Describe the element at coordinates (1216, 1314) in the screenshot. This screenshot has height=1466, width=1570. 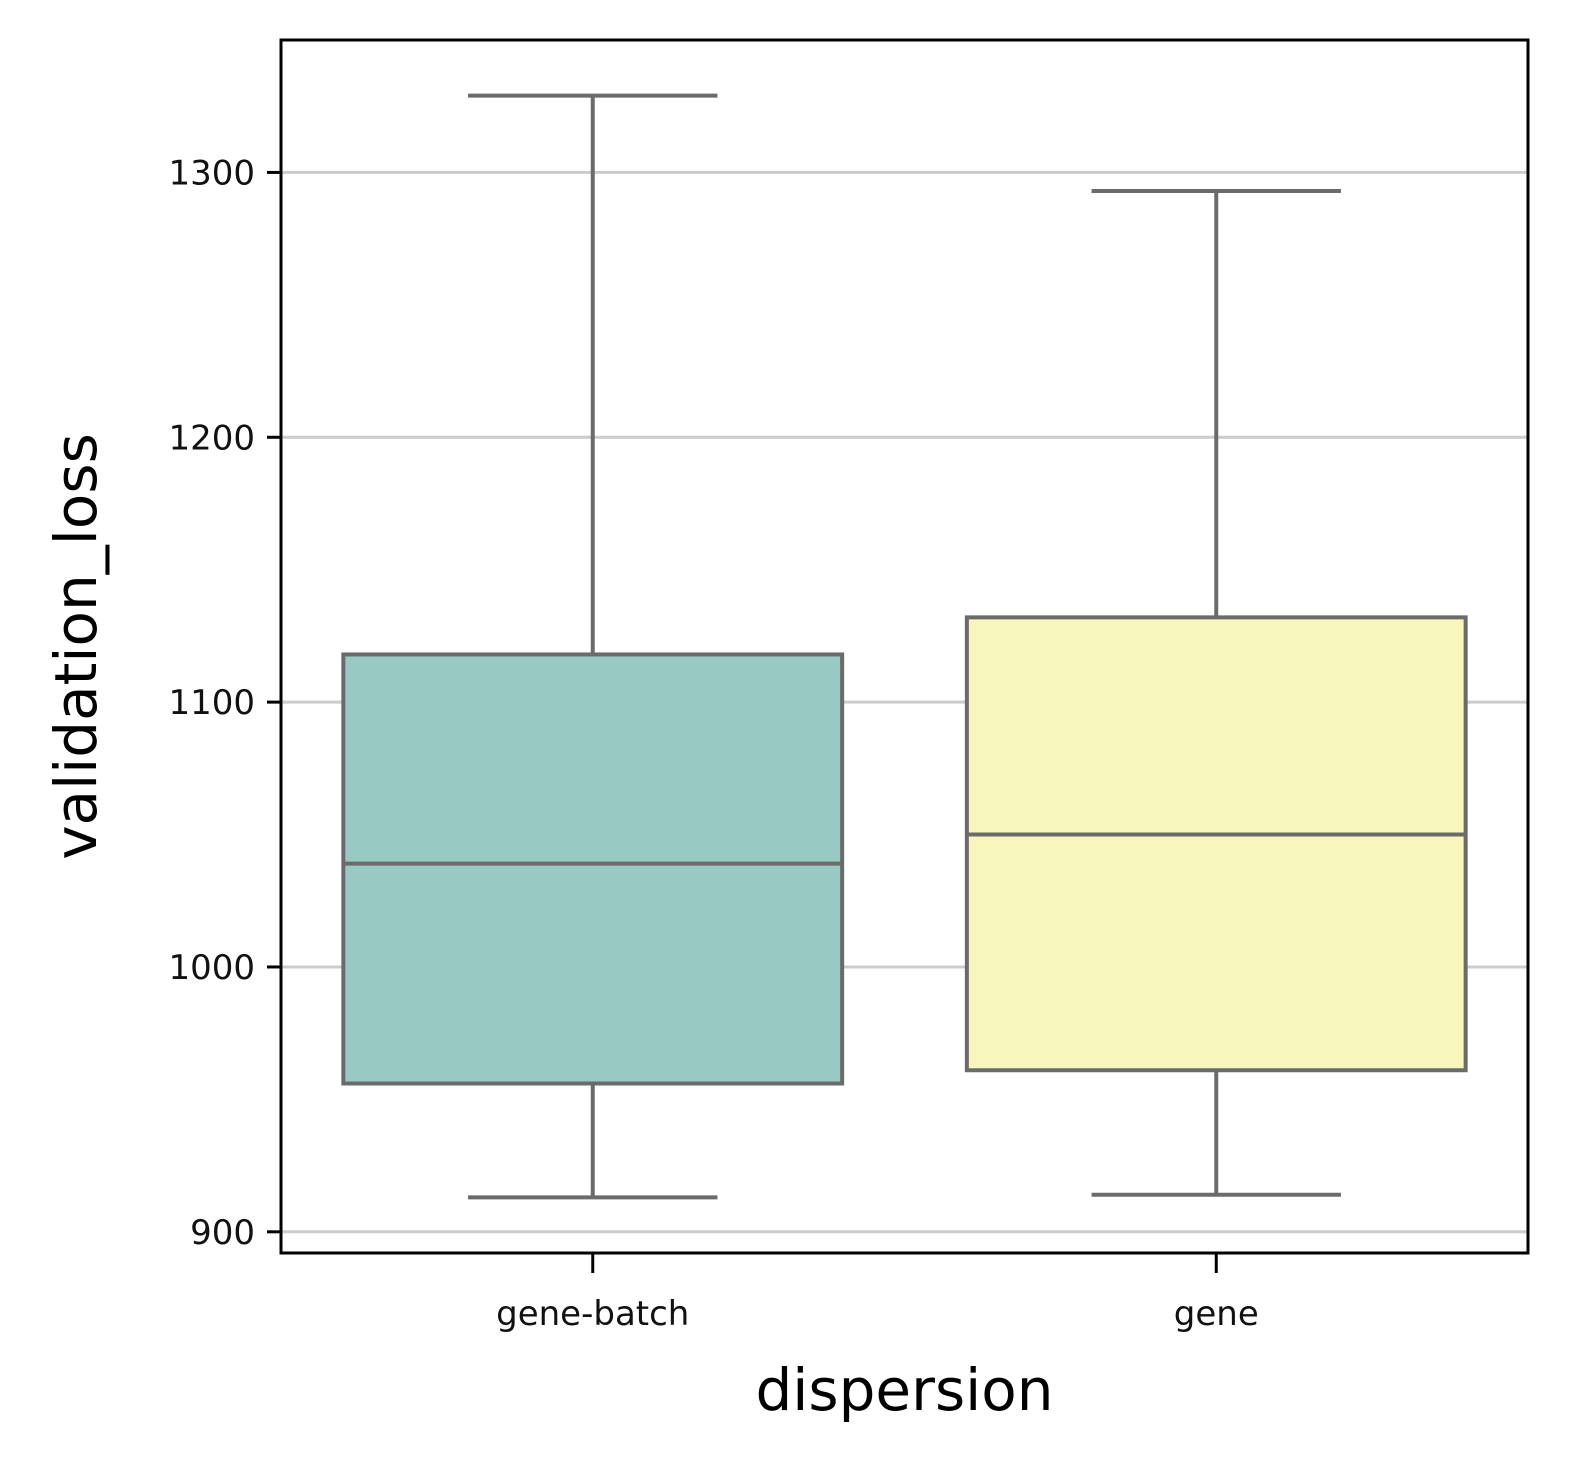
I see `x-tick-label: gene` at that location.